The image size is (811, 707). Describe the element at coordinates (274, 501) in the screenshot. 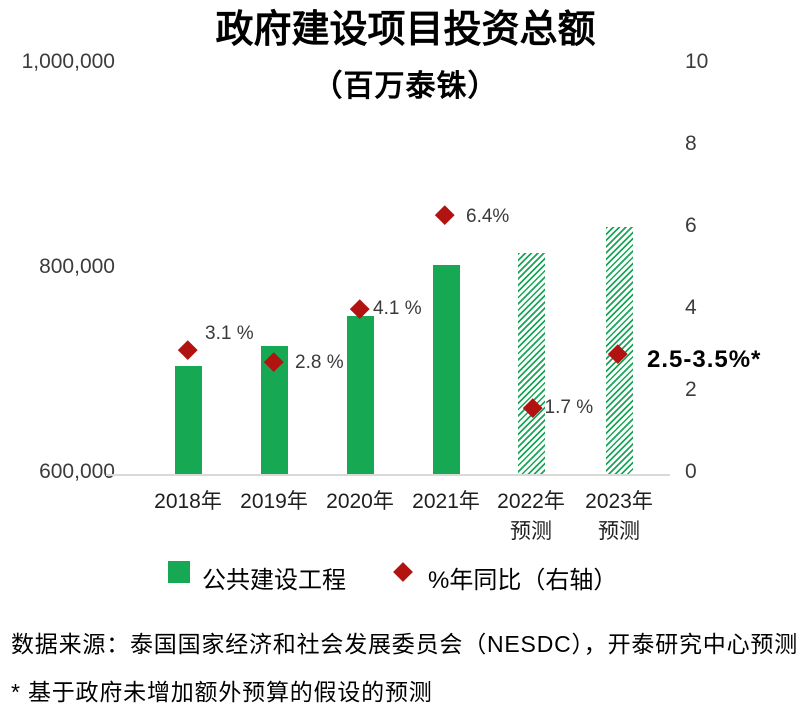

I see `x-axis-label: 2019年` at that location.